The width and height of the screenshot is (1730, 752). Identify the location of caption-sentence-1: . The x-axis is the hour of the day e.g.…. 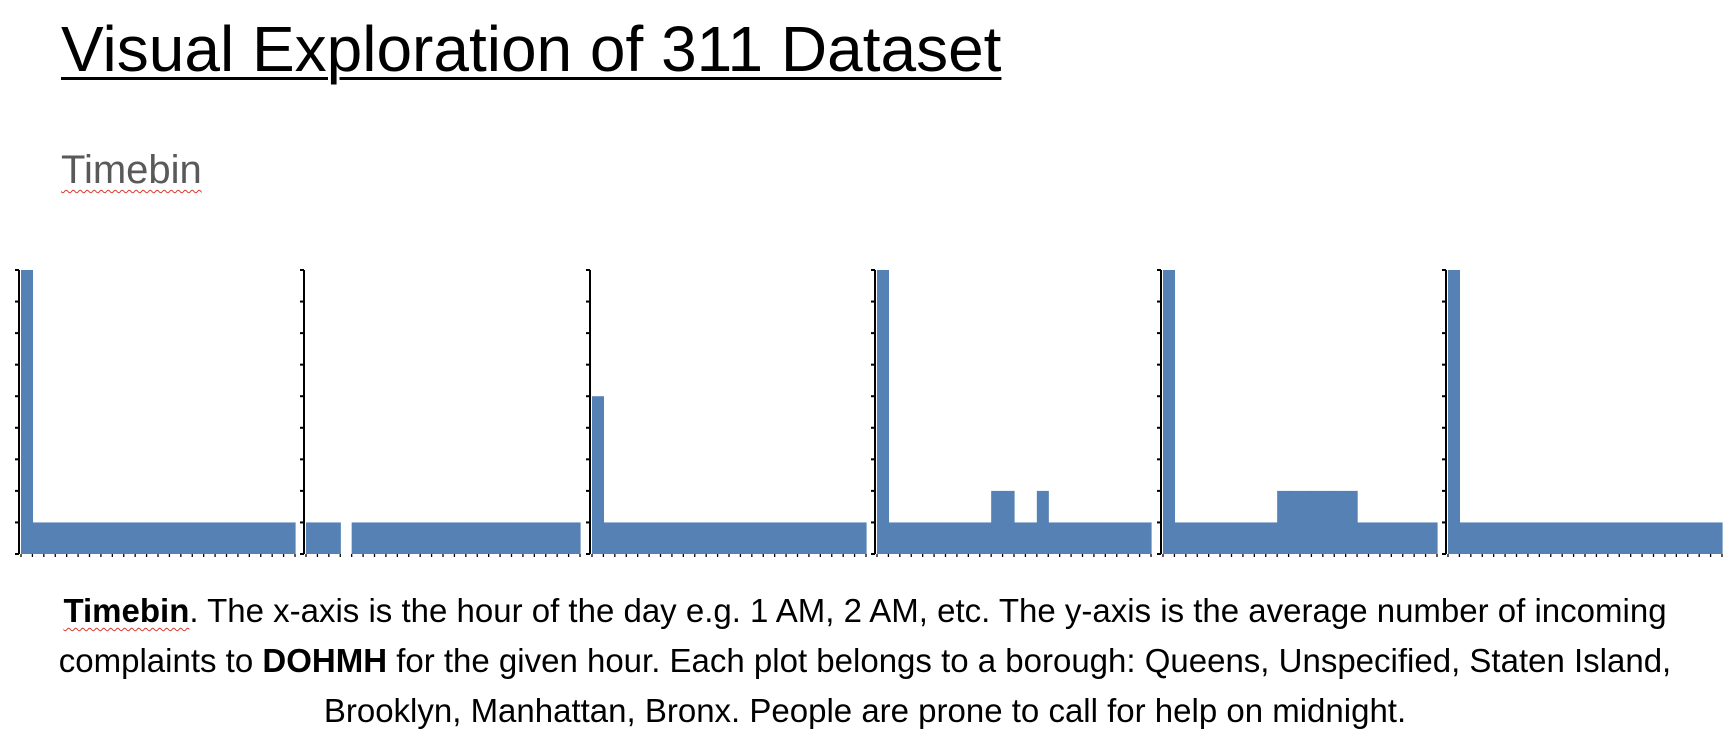
(862, 635).